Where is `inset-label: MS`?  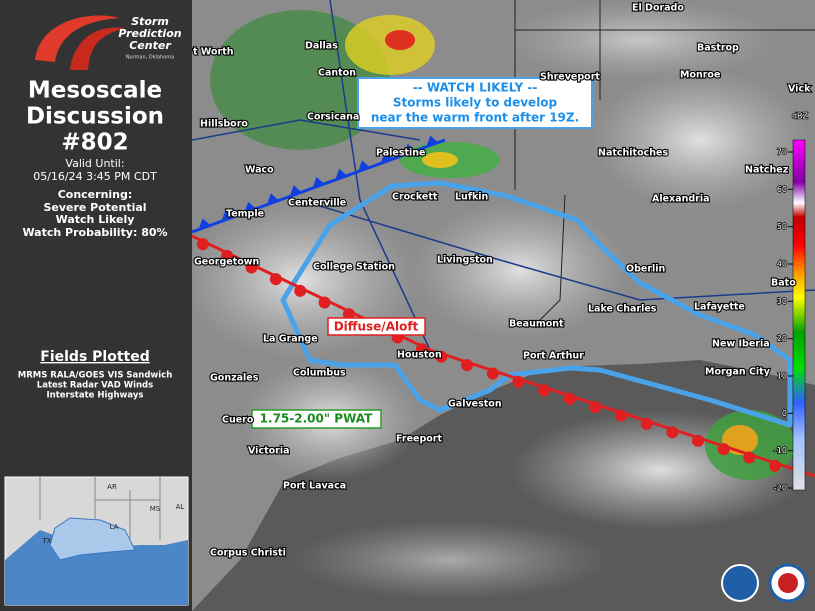
inset-label: MS is located at coordinates (155, 509).